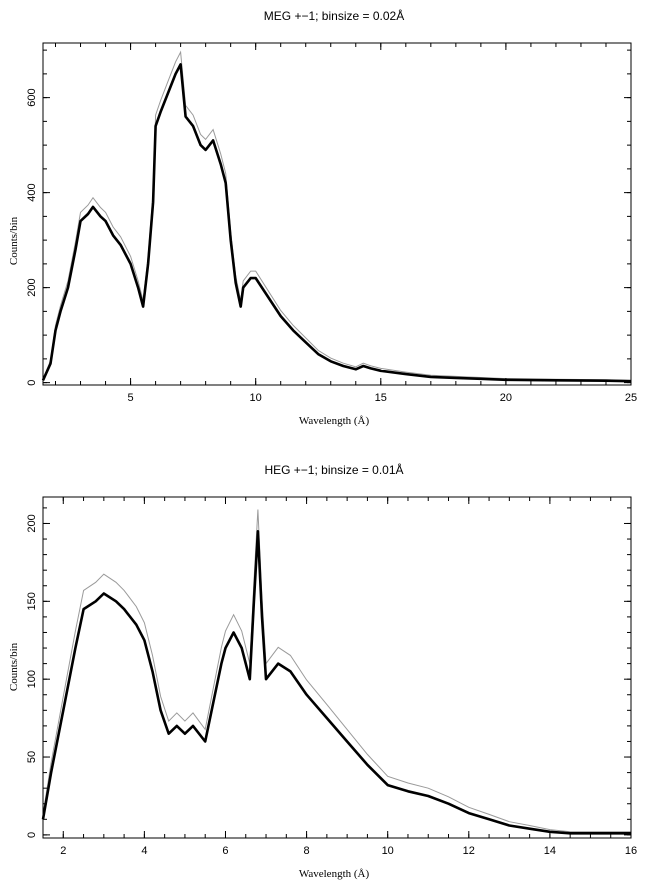 This screenshot has width=649, height=891. Describe the element at coordinates (32, 679) in the screenshot. I see `y-tick-label: 100` at that location.